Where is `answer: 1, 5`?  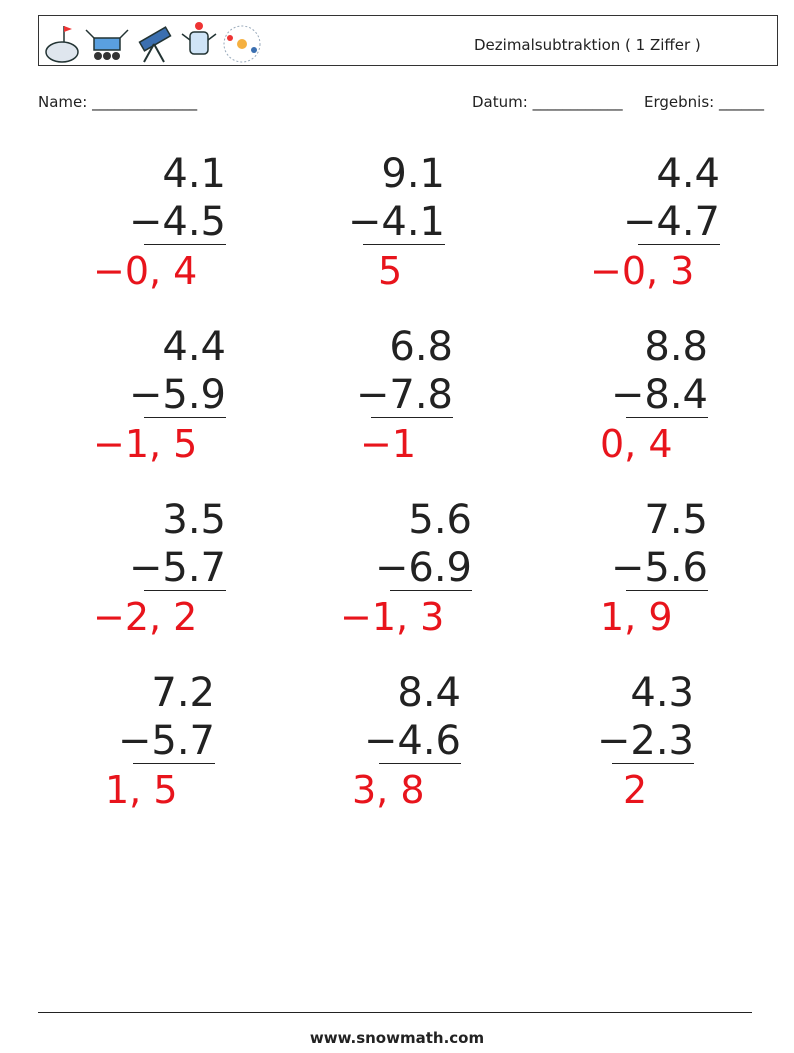 answer: 1, 5 is located at coordinates (141, 790).